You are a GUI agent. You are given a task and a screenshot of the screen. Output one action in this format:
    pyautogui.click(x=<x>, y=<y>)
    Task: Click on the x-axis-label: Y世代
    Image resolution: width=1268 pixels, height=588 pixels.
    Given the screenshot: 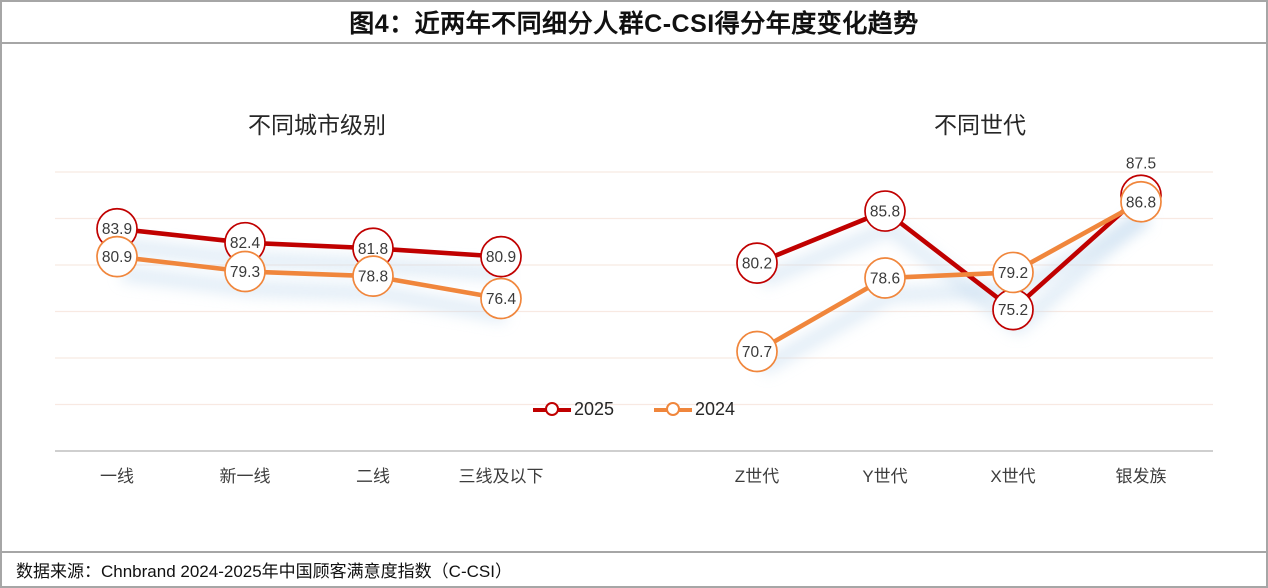 What is the action you would take?
    pyautogui.click(x=885, y=476)
    